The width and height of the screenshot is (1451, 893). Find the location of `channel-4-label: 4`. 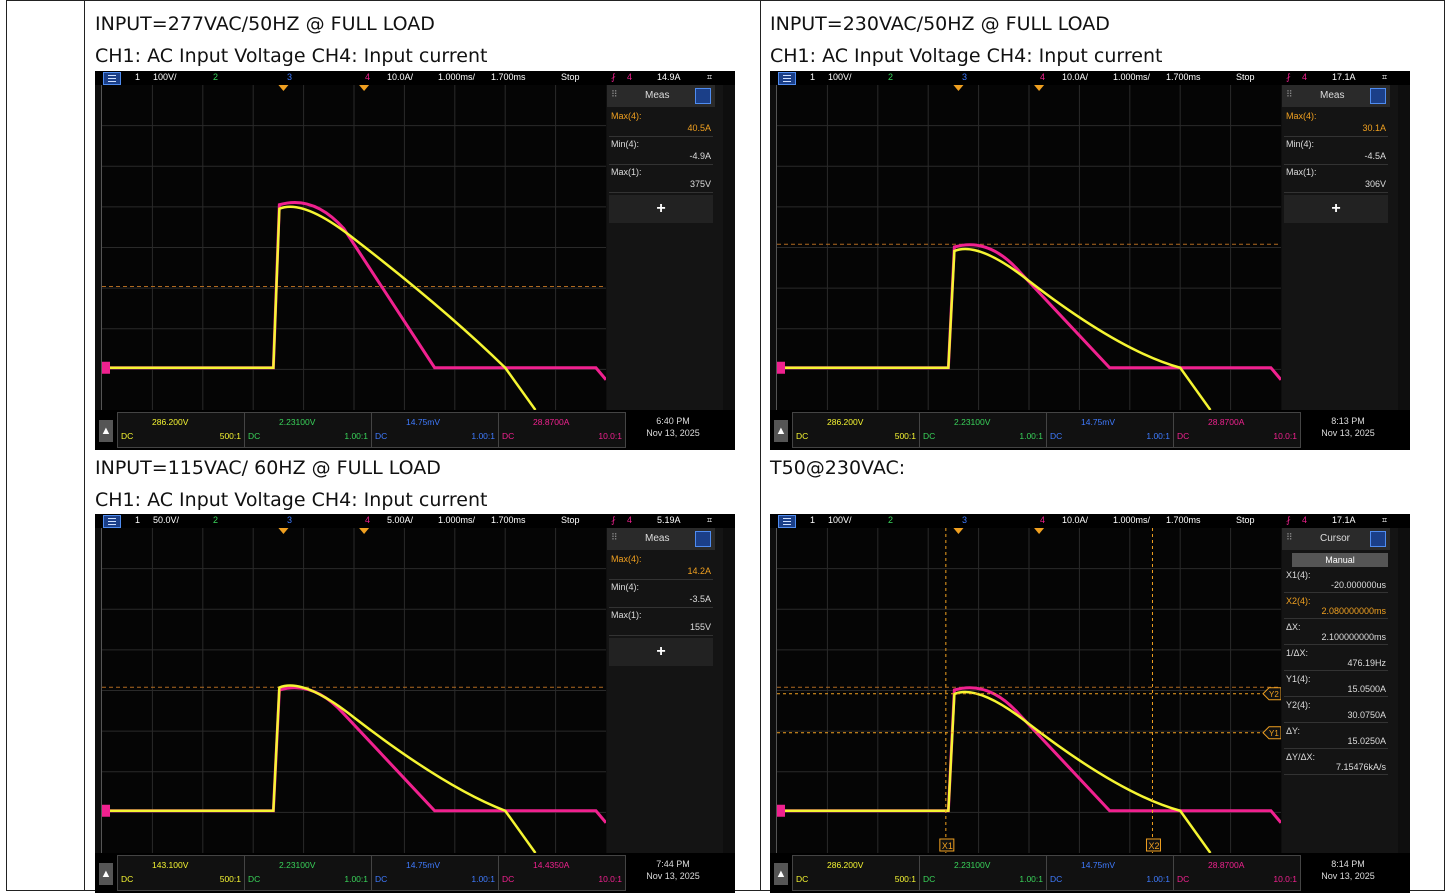

channel-4-label: 4 is located at coordinates (368, 520).